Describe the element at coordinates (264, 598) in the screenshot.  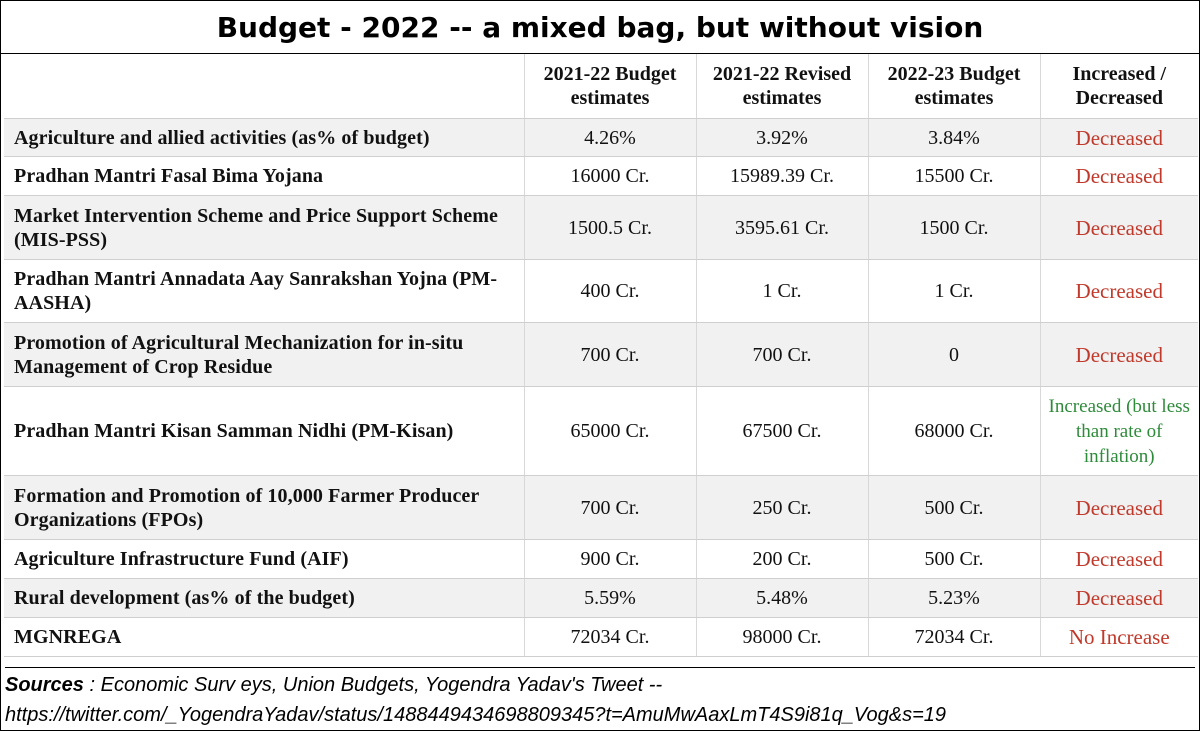
I see `row-label: Rural development (as% of the budget)` at that location.